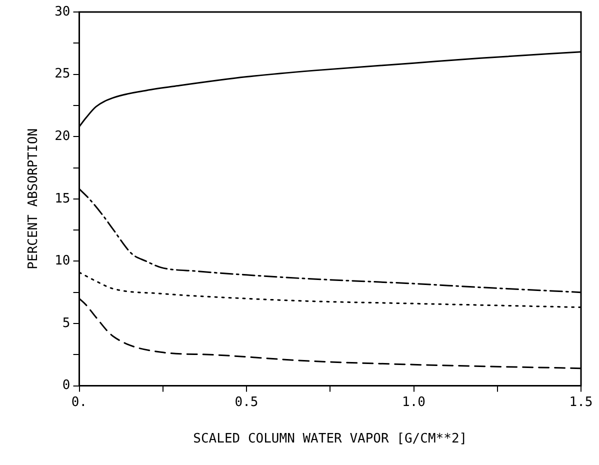  I want to click on y-axis-title: PERCENT ABSORPTION, so click(34, 199).